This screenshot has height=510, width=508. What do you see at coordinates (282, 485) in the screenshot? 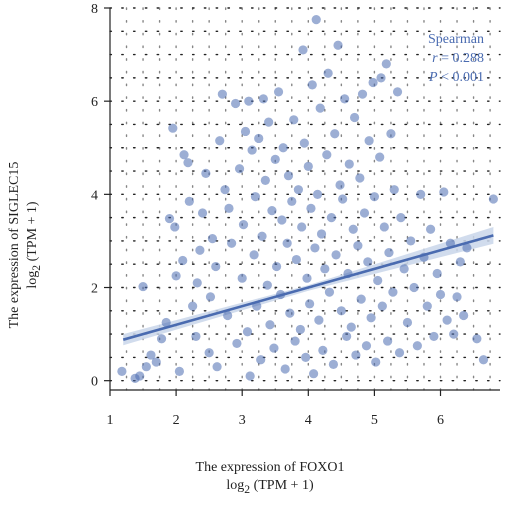
I see `x-axis-unit: (TPM + 1)` at bounding box center [282, 485].